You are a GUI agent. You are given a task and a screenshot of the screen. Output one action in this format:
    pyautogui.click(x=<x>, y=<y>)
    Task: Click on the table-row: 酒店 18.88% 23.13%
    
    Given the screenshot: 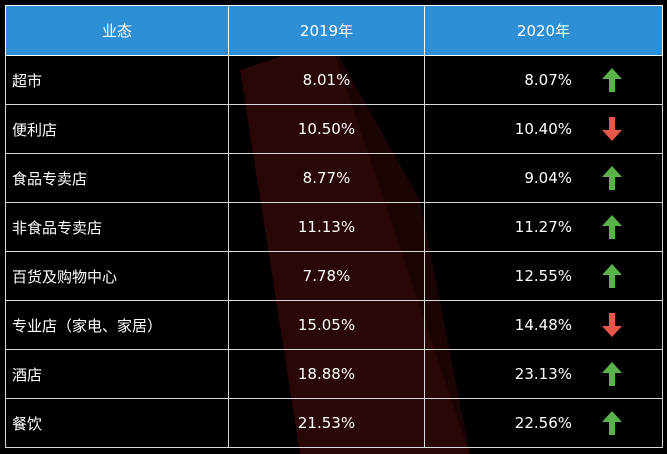 What is the action you would take?
    pyautogui.click(x=334, y=374)
    